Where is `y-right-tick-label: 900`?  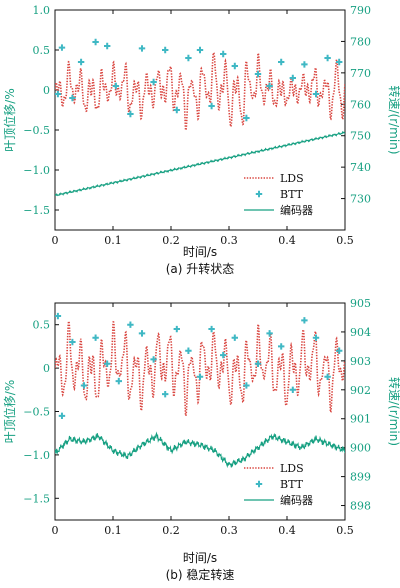 y-right-tick-label: 900 is located at coordinates (360, 448).